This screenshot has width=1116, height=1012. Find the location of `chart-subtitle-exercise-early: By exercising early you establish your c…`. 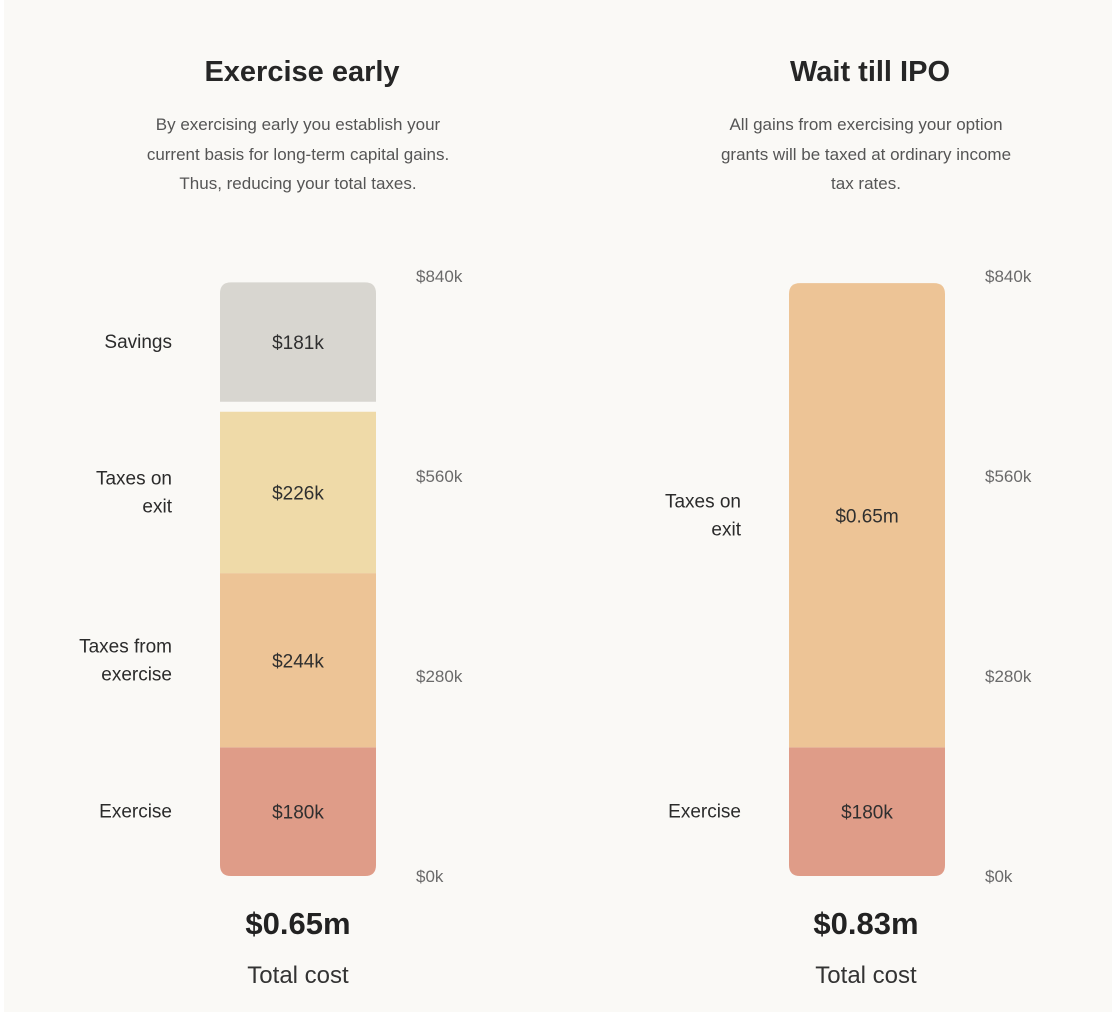

chart-subtitle-exercise-early: By exercising early you establish your c… is located at coordinates (298, 154).